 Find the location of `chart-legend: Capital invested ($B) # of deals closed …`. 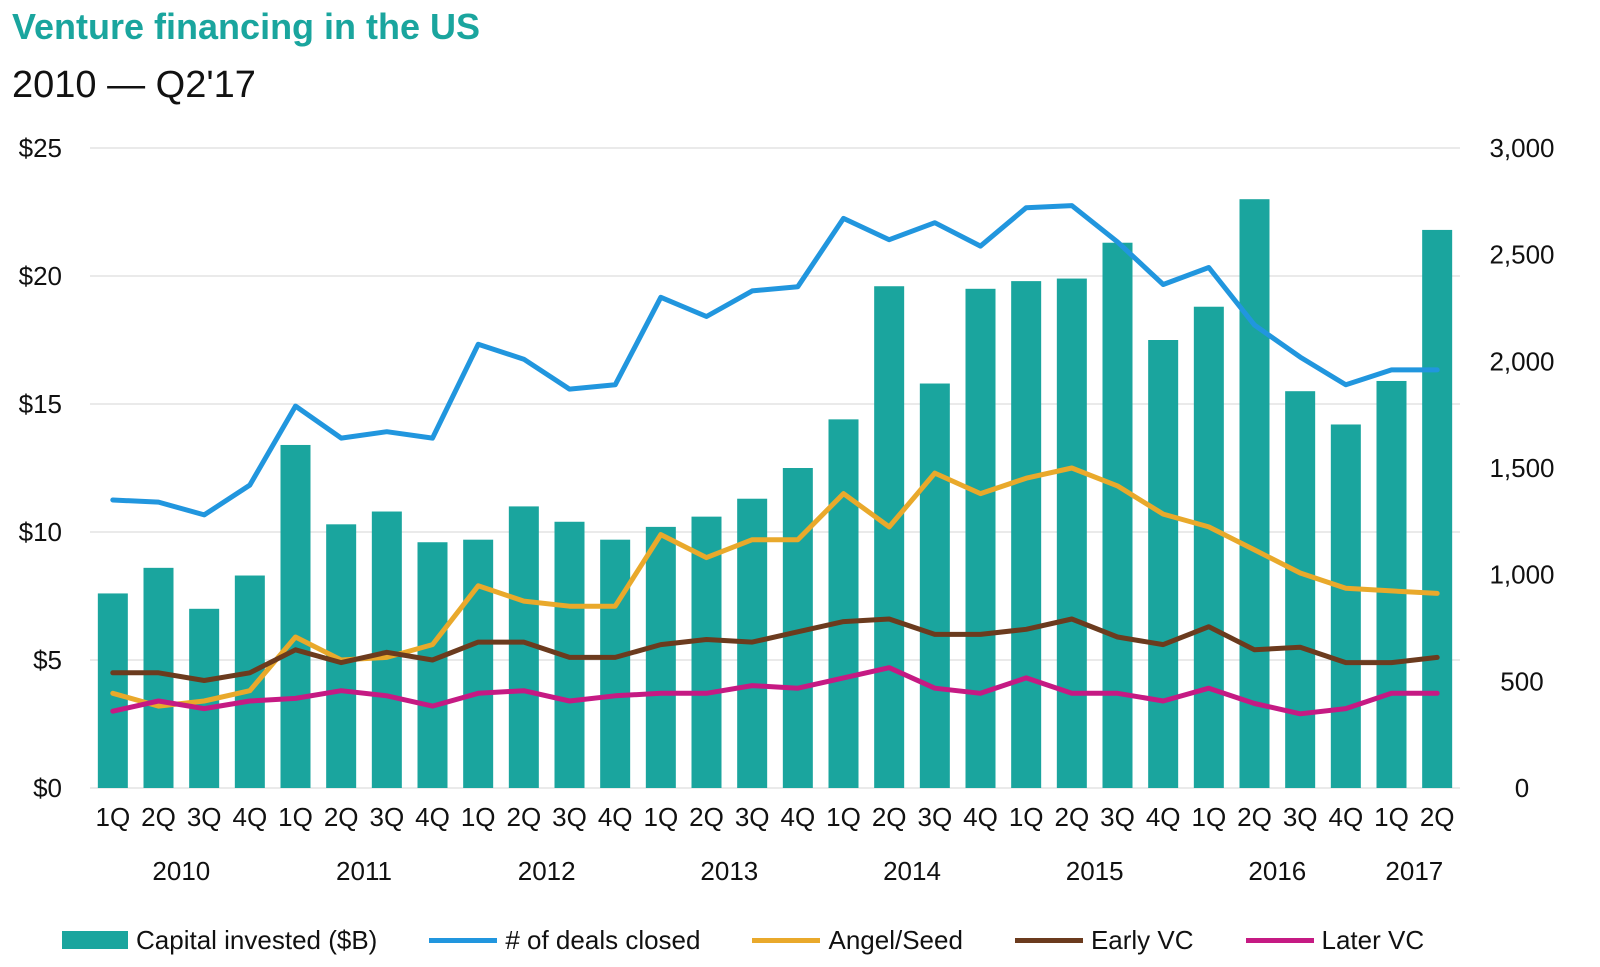

chart-legend: Capital invested ($B) # of deals closed … is located at coordinates (743, 940).